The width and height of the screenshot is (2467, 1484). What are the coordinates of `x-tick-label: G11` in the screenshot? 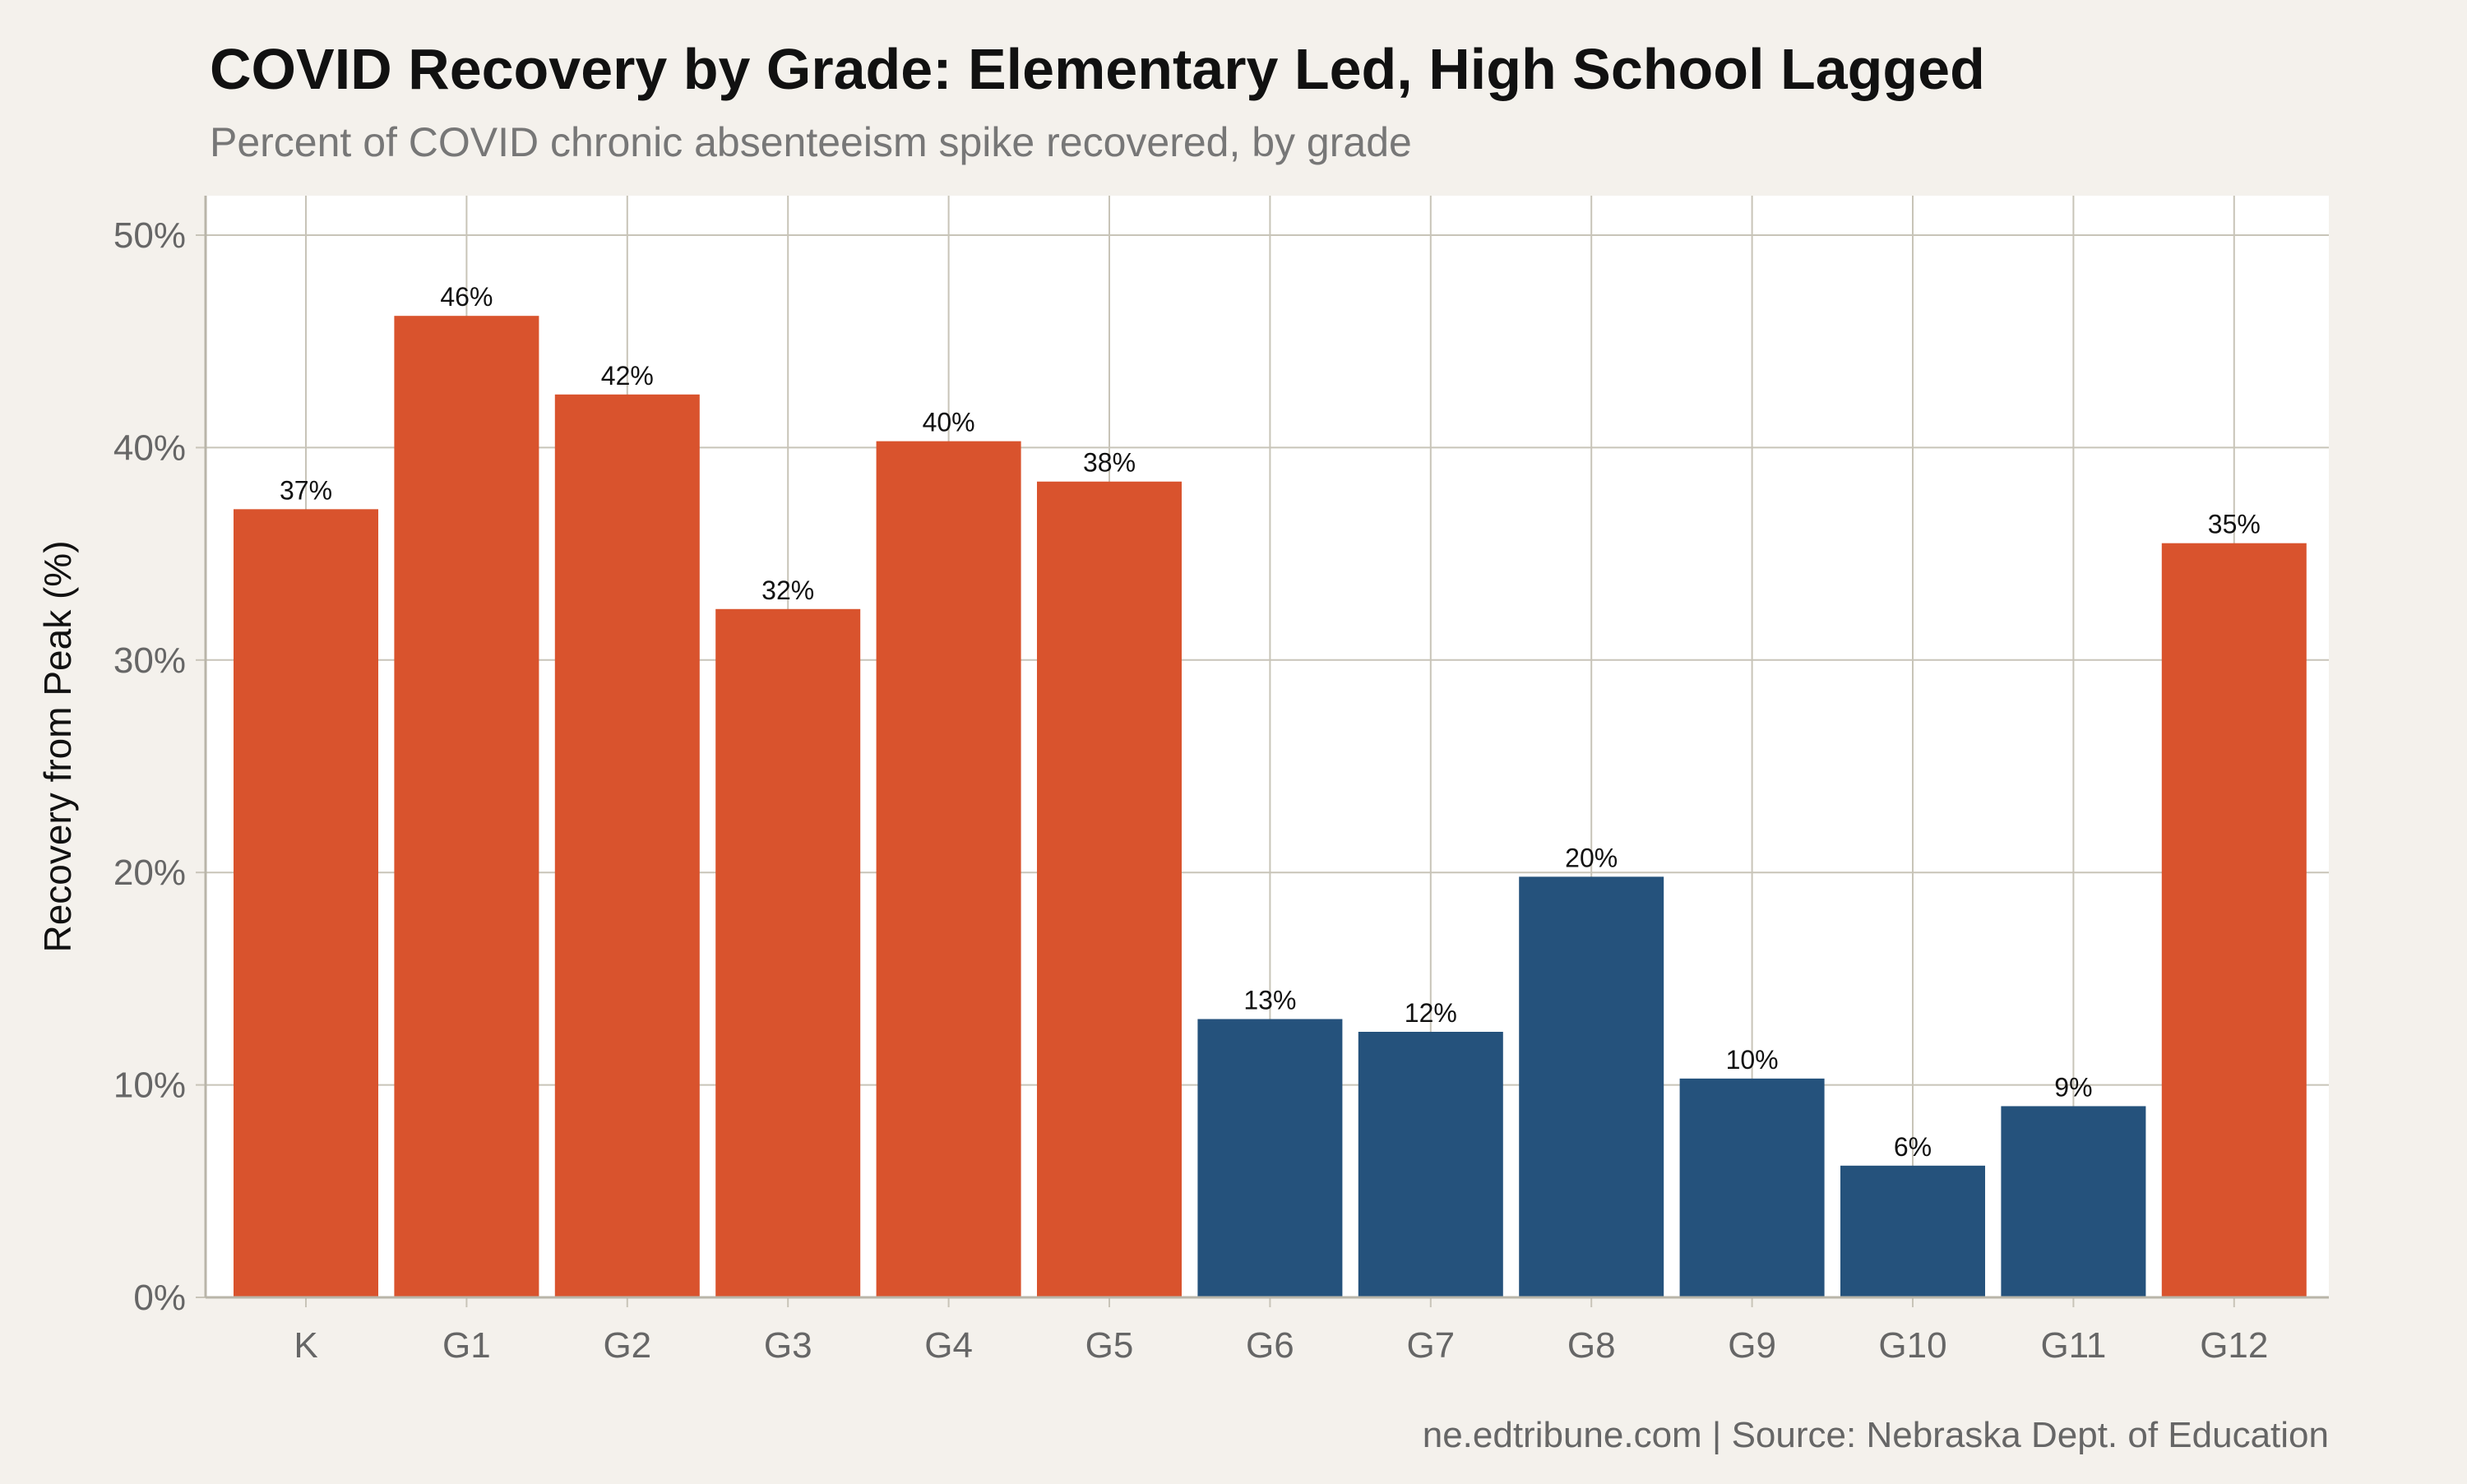 It's located at (2073, 1346).